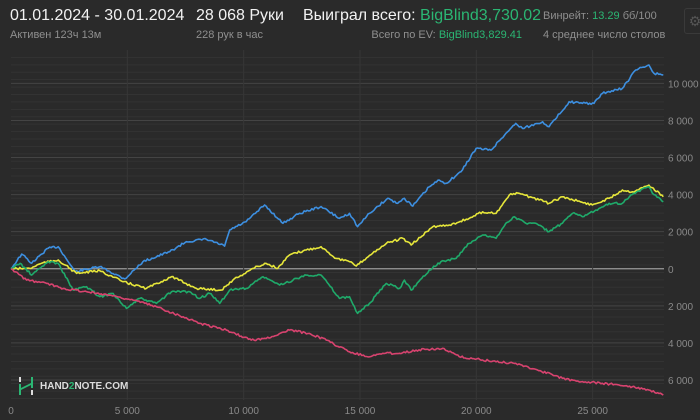  I want to click on hands-per-hour: 228 рук в час, so click(230, 35).